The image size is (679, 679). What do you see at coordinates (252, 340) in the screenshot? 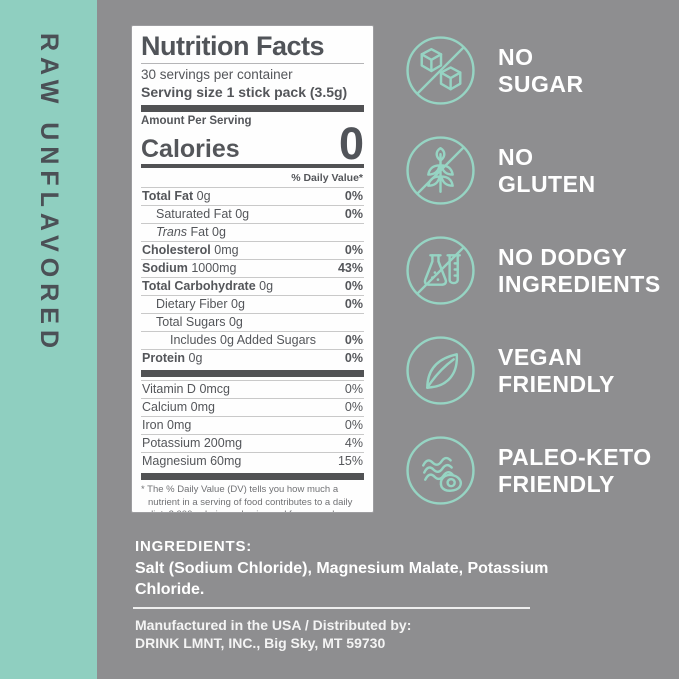
I see `nutrient-row: Includes 0g Added Sugars 0%` at bounding box center [252, 340].